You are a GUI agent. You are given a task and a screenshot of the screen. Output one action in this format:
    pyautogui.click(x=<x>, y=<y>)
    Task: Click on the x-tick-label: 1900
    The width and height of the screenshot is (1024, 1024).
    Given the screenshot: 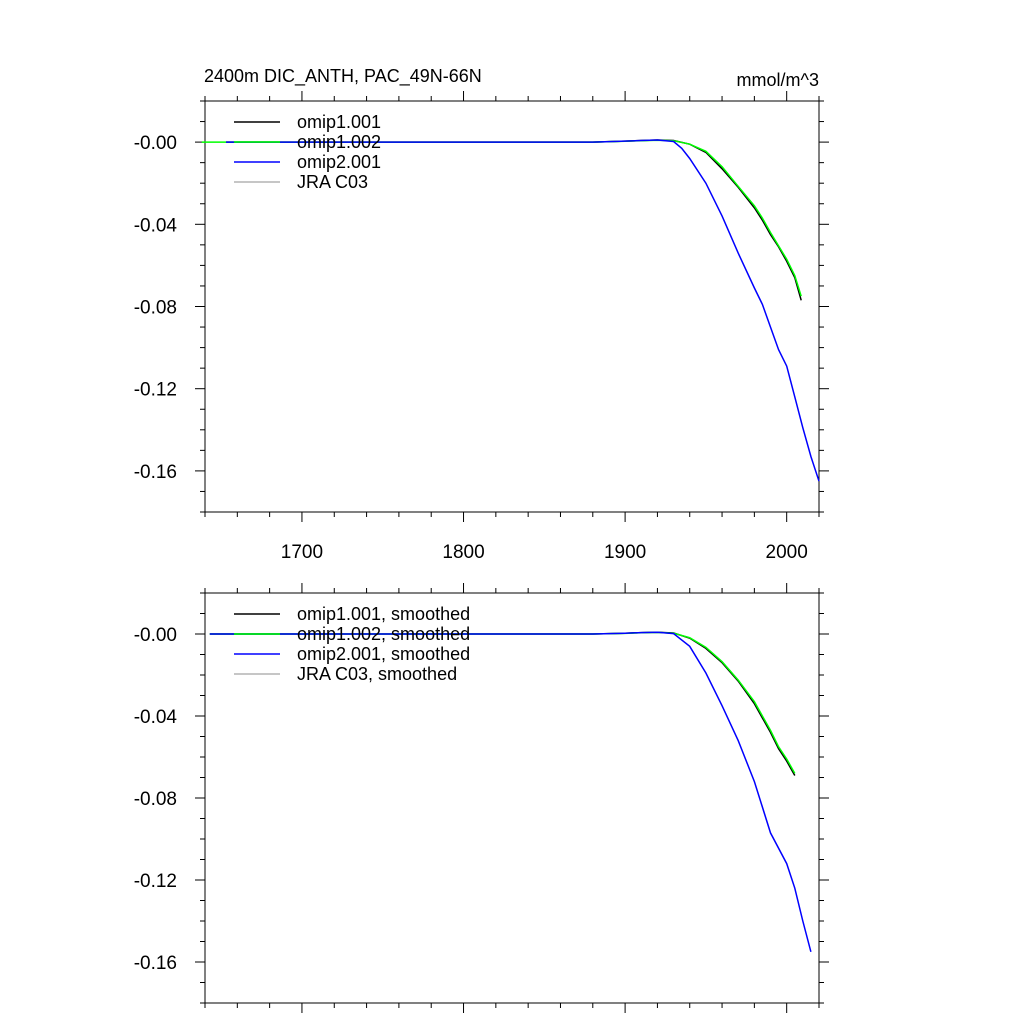 What is the action you would take?
    pyautogui.click(x=625, y=552)
    